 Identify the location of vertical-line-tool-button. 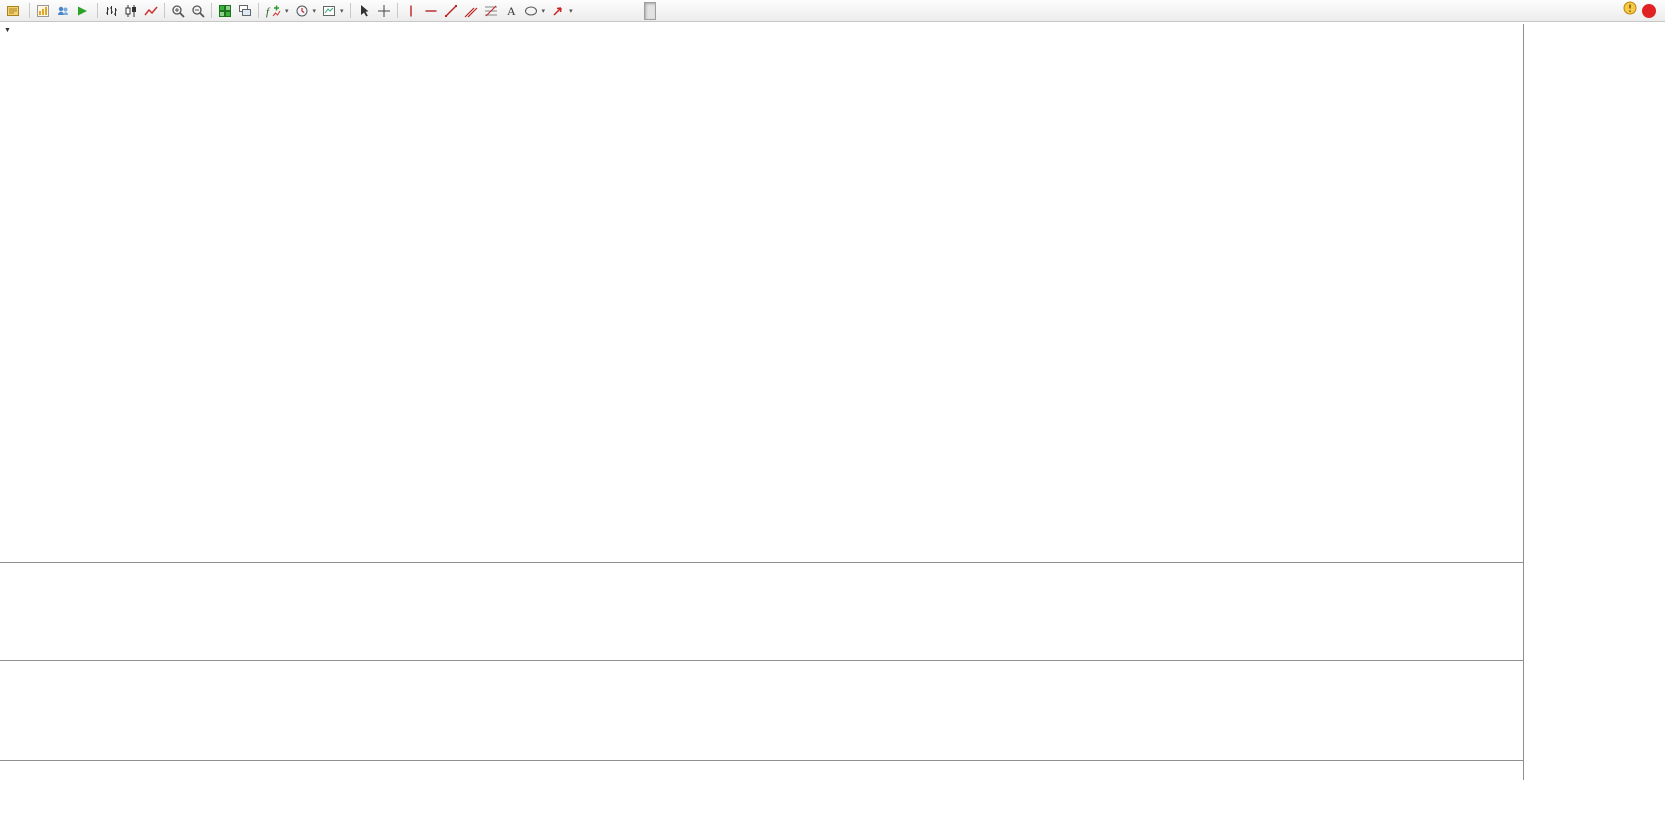
(411, 11).